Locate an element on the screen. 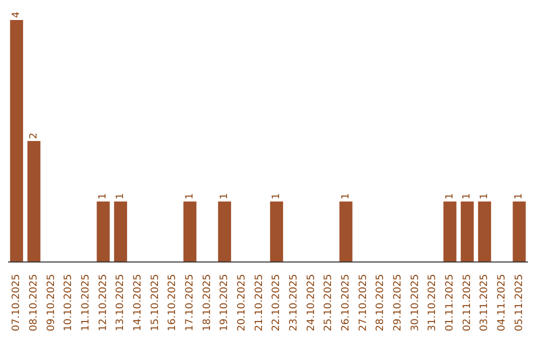  x-tick-label: 24.10.2025 is located at coordinates (311, 303).